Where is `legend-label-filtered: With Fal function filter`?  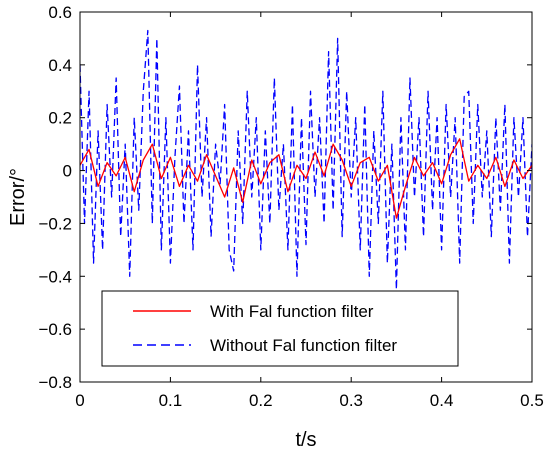
legend-label-filtered: With Fal function filter is located at coordinates (292, 311).